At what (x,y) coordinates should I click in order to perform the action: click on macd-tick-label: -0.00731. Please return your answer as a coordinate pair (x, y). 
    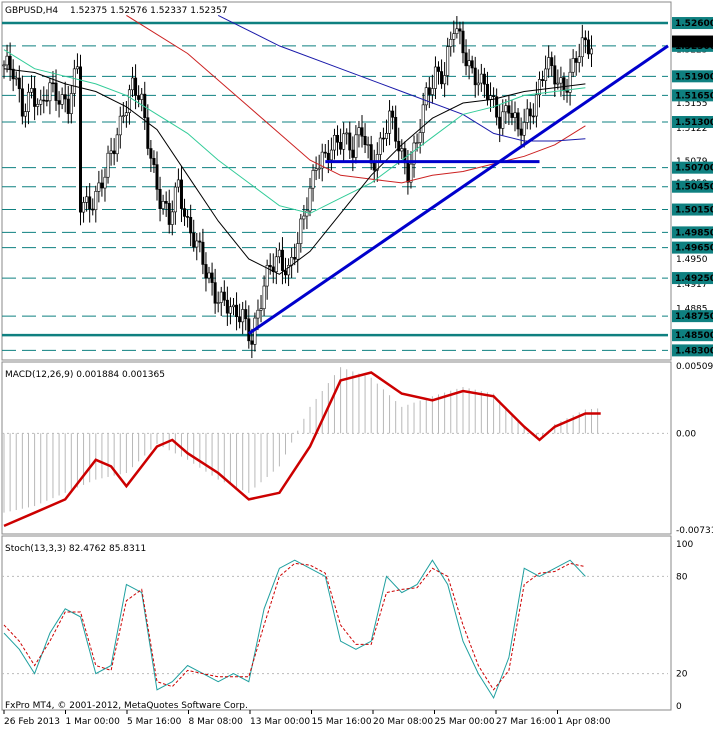
    Looking at the image, I should click on (694, 531).